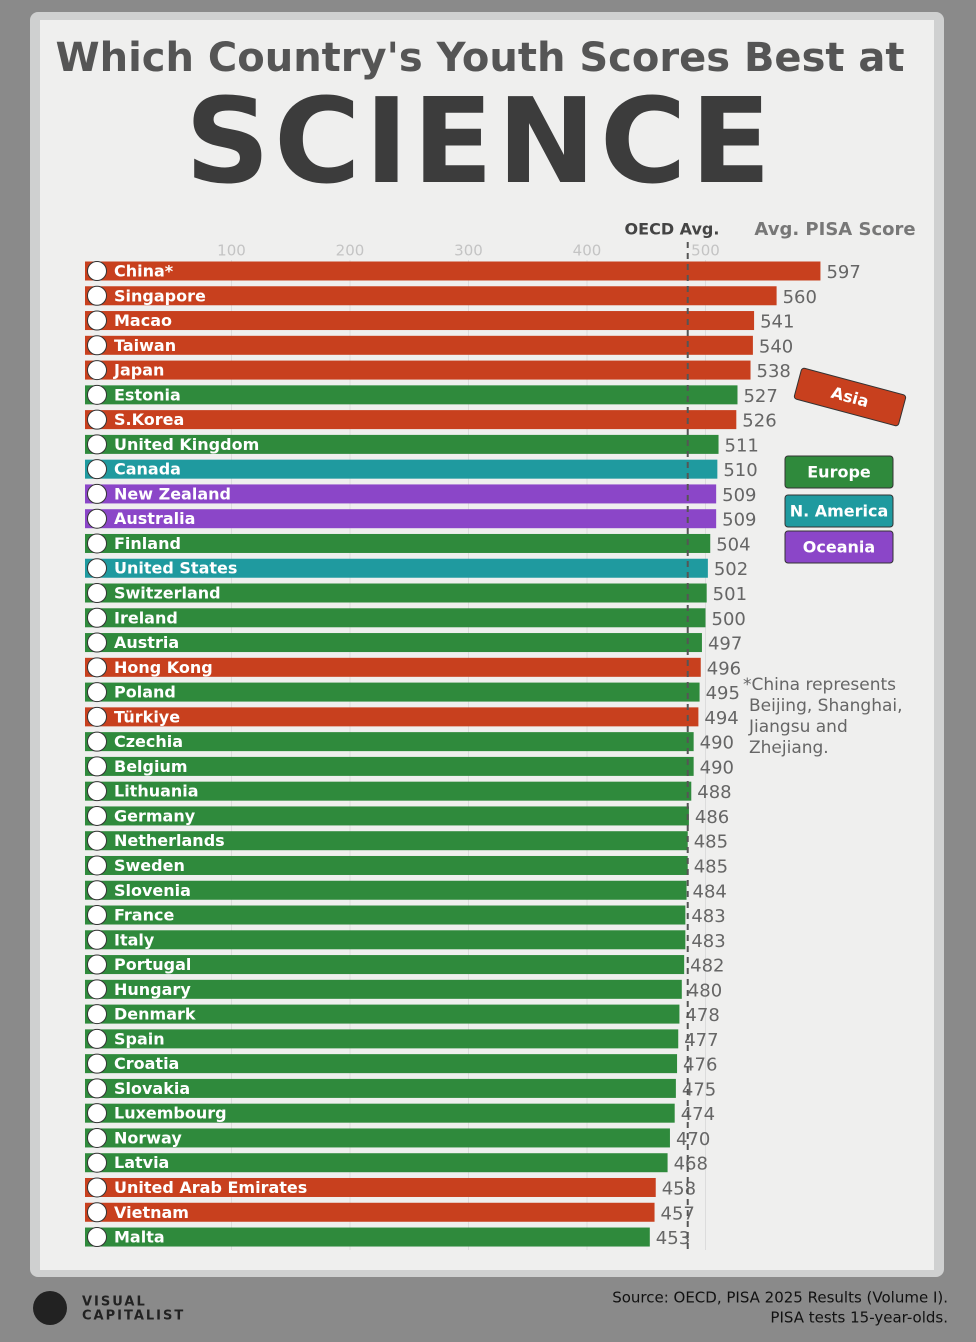 The height and width of the screenshot is (1342, 976). Describe the element at coordinates (701, 1040) in the screenshot. I see `value-label: 477` at that location.